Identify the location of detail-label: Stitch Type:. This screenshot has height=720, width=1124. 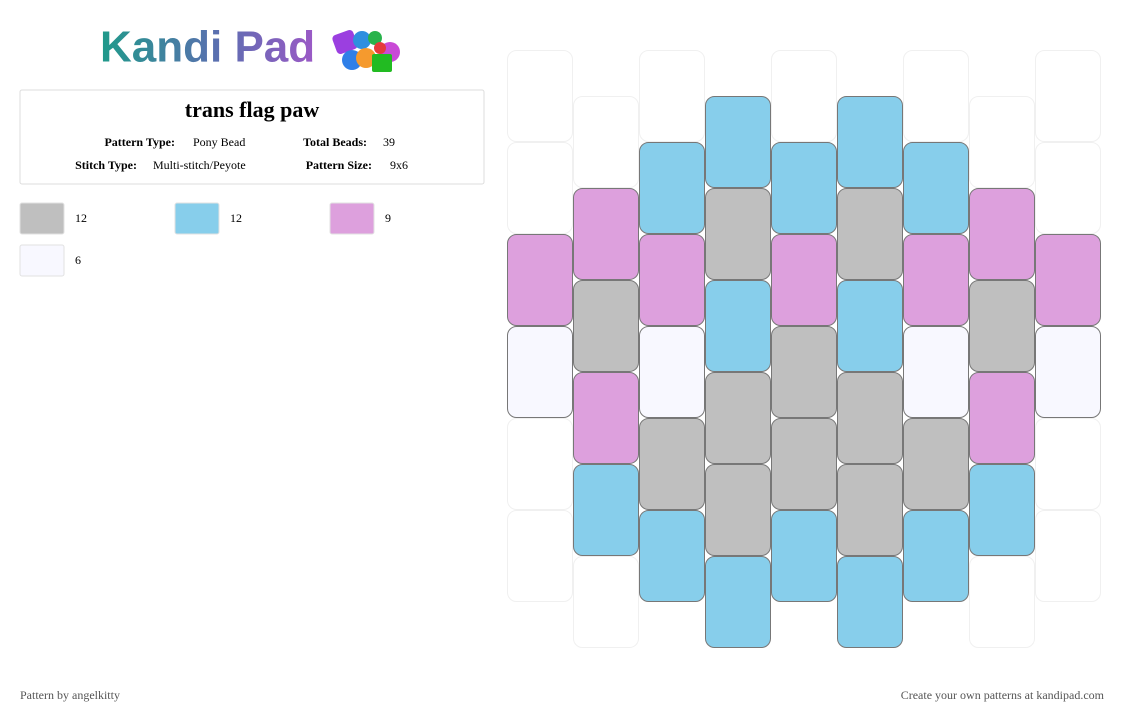
(106, 165).